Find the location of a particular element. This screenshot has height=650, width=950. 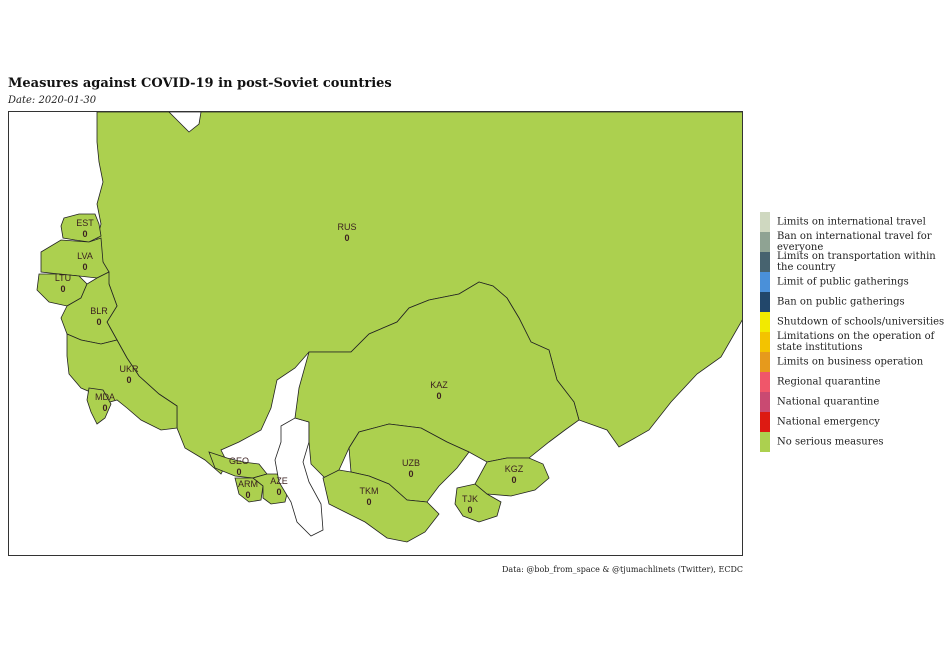

legend-item: No serious measures is located at coordinates (855, 442).